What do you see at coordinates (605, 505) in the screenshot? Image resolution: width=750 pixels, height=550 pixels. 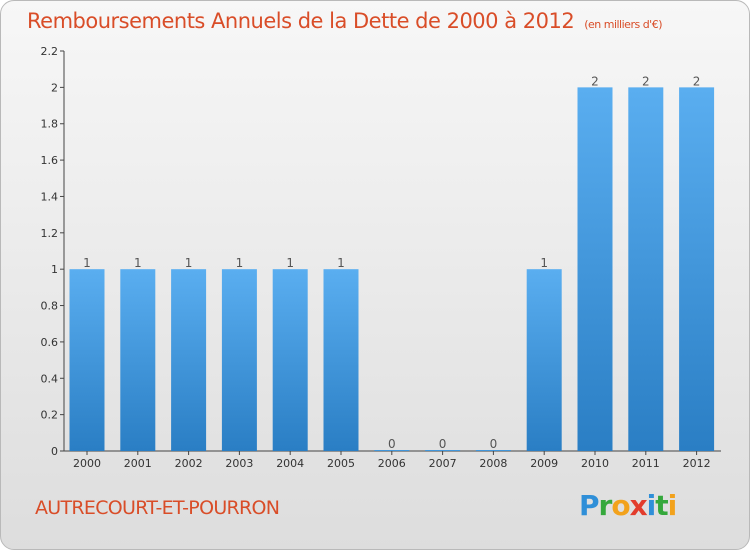 I see `logo-letter: r` at bounding box center [605, 505].